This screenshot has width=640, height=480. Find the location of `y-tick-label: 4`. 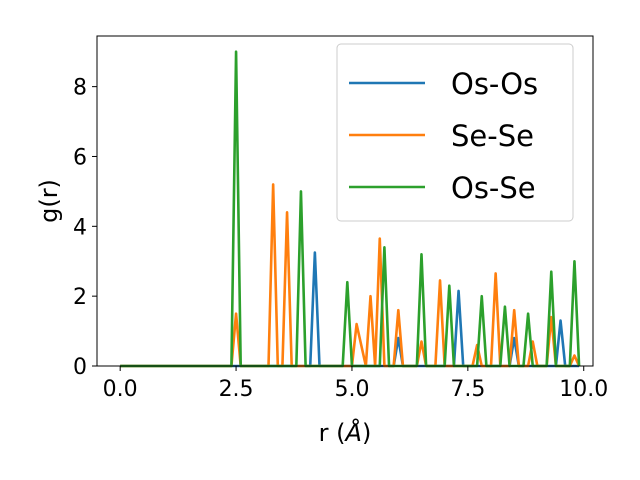

y-tick-label: 4 is located at coordinates (80, 227).